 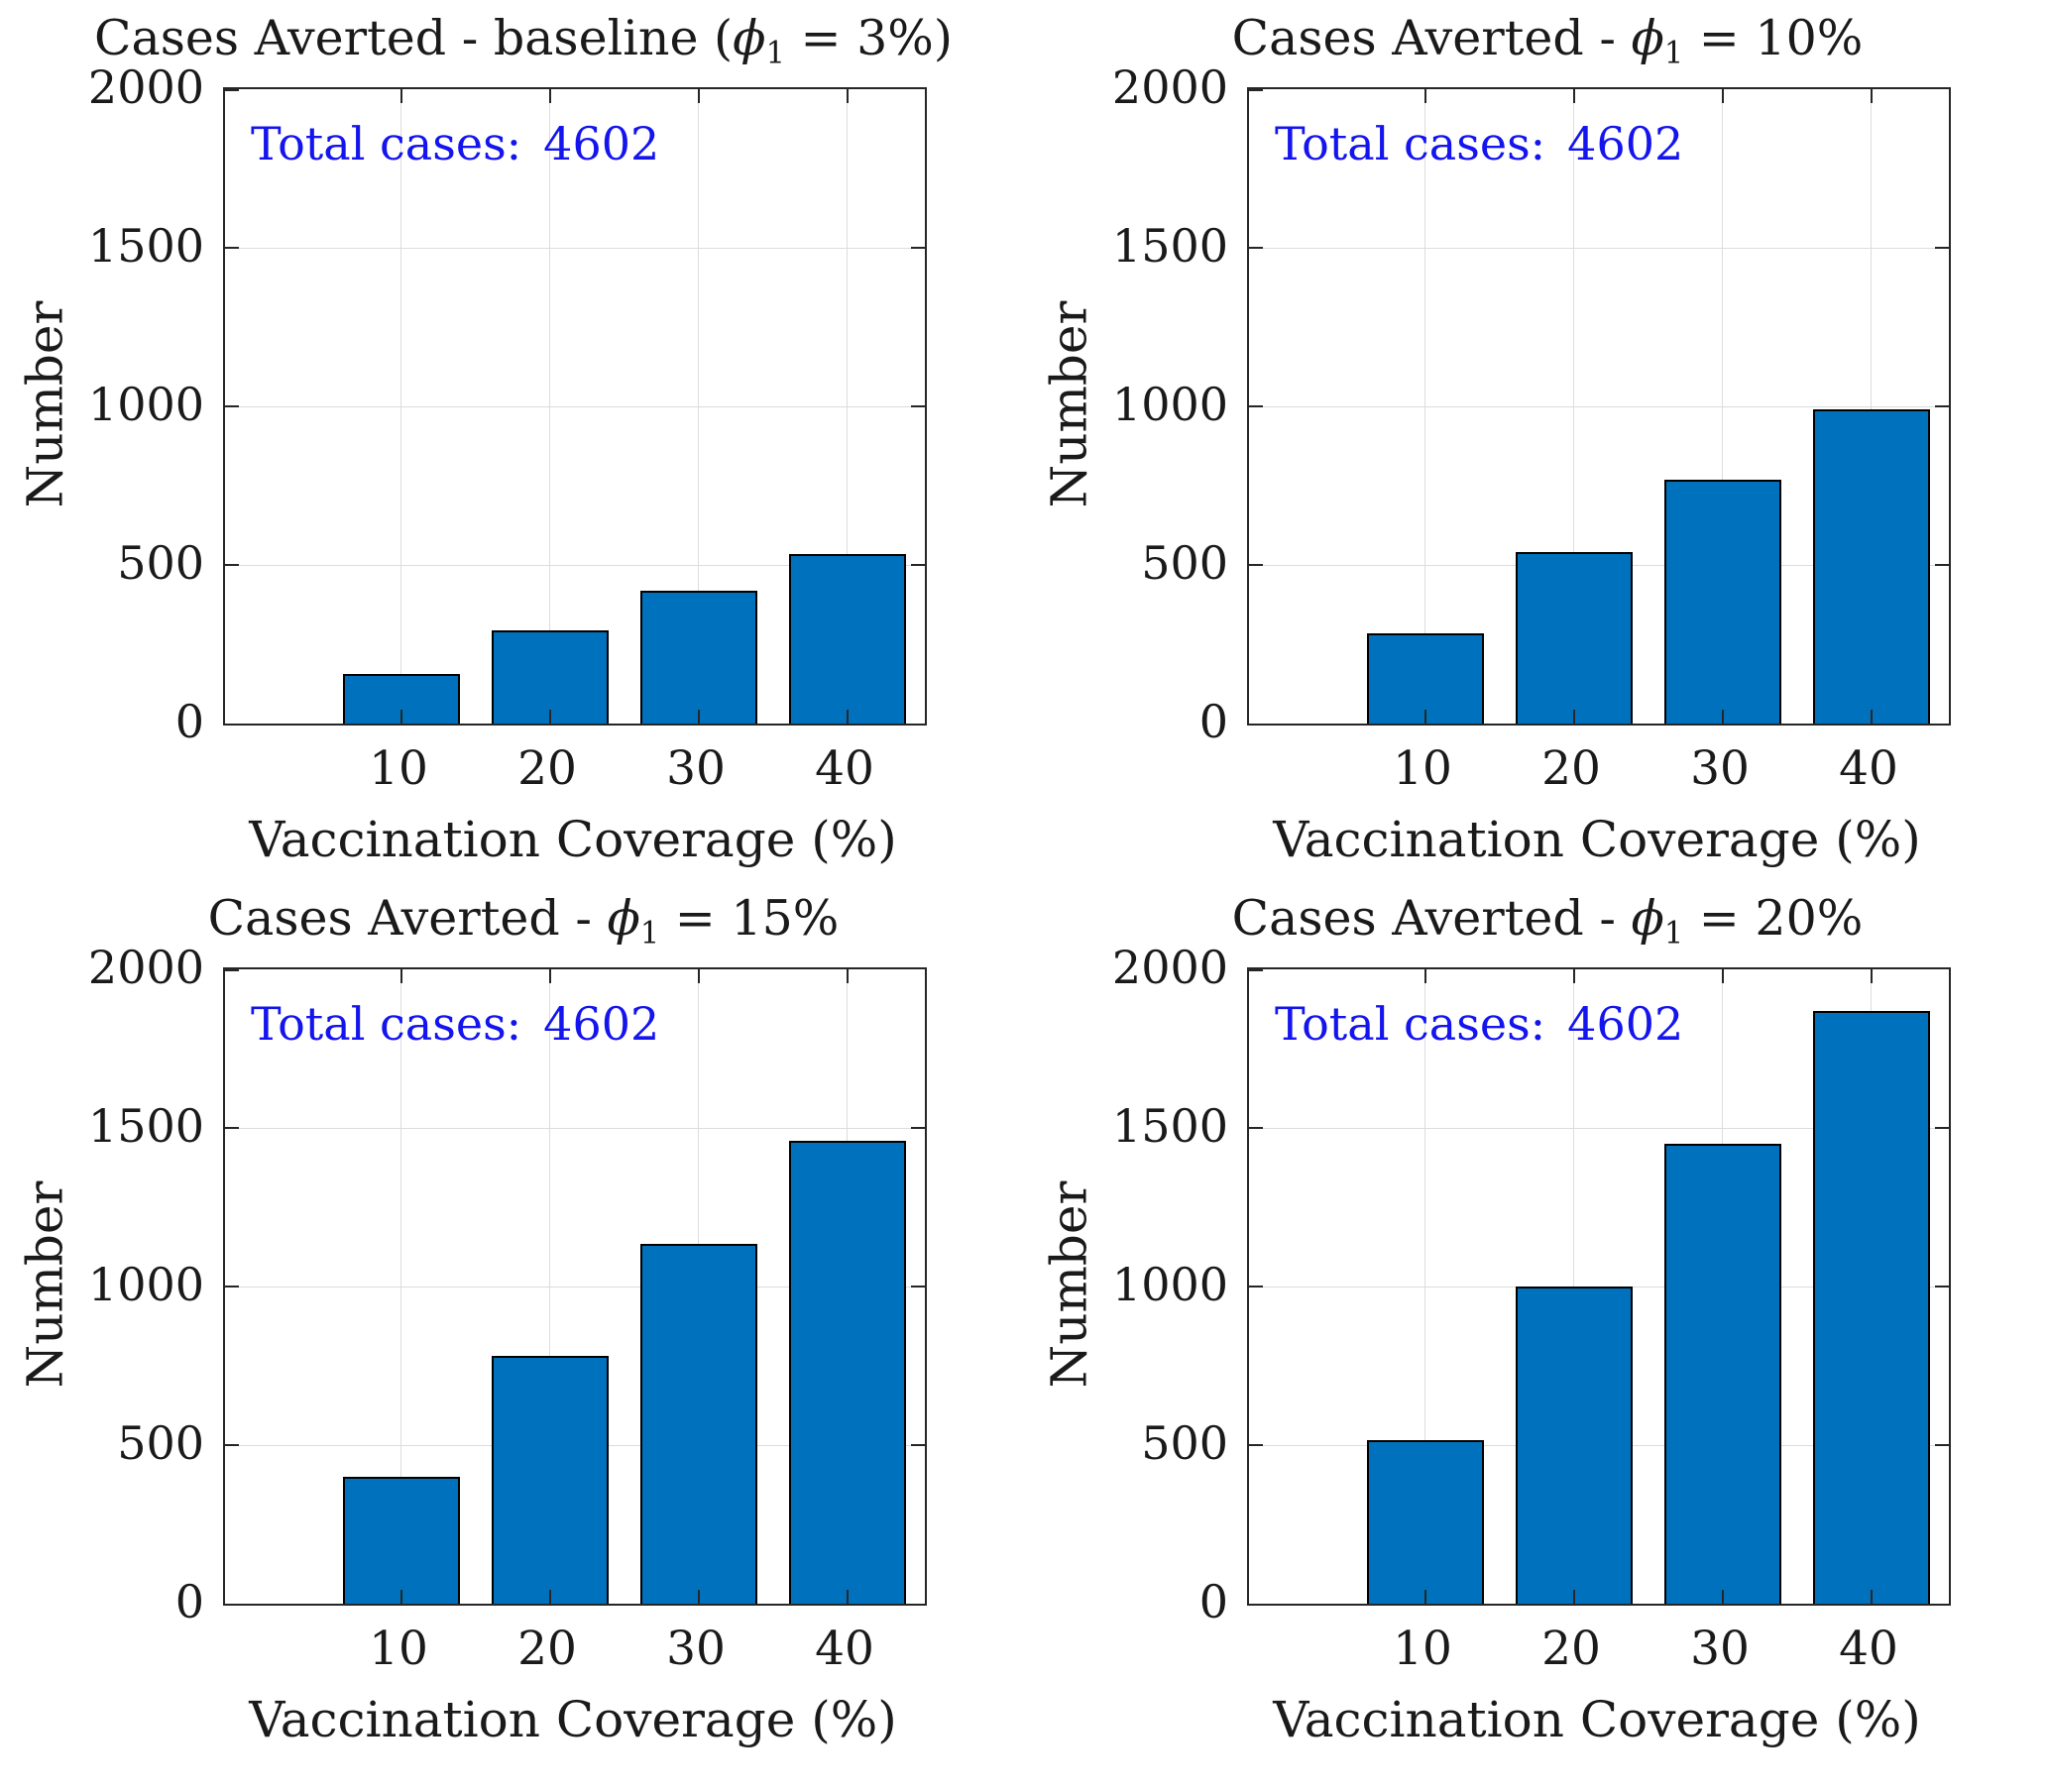 What do you see at coordinates (1184, 1443) in the screenshot?
I see `y-tick-label: 500` at bounding box center [1184, 1443].